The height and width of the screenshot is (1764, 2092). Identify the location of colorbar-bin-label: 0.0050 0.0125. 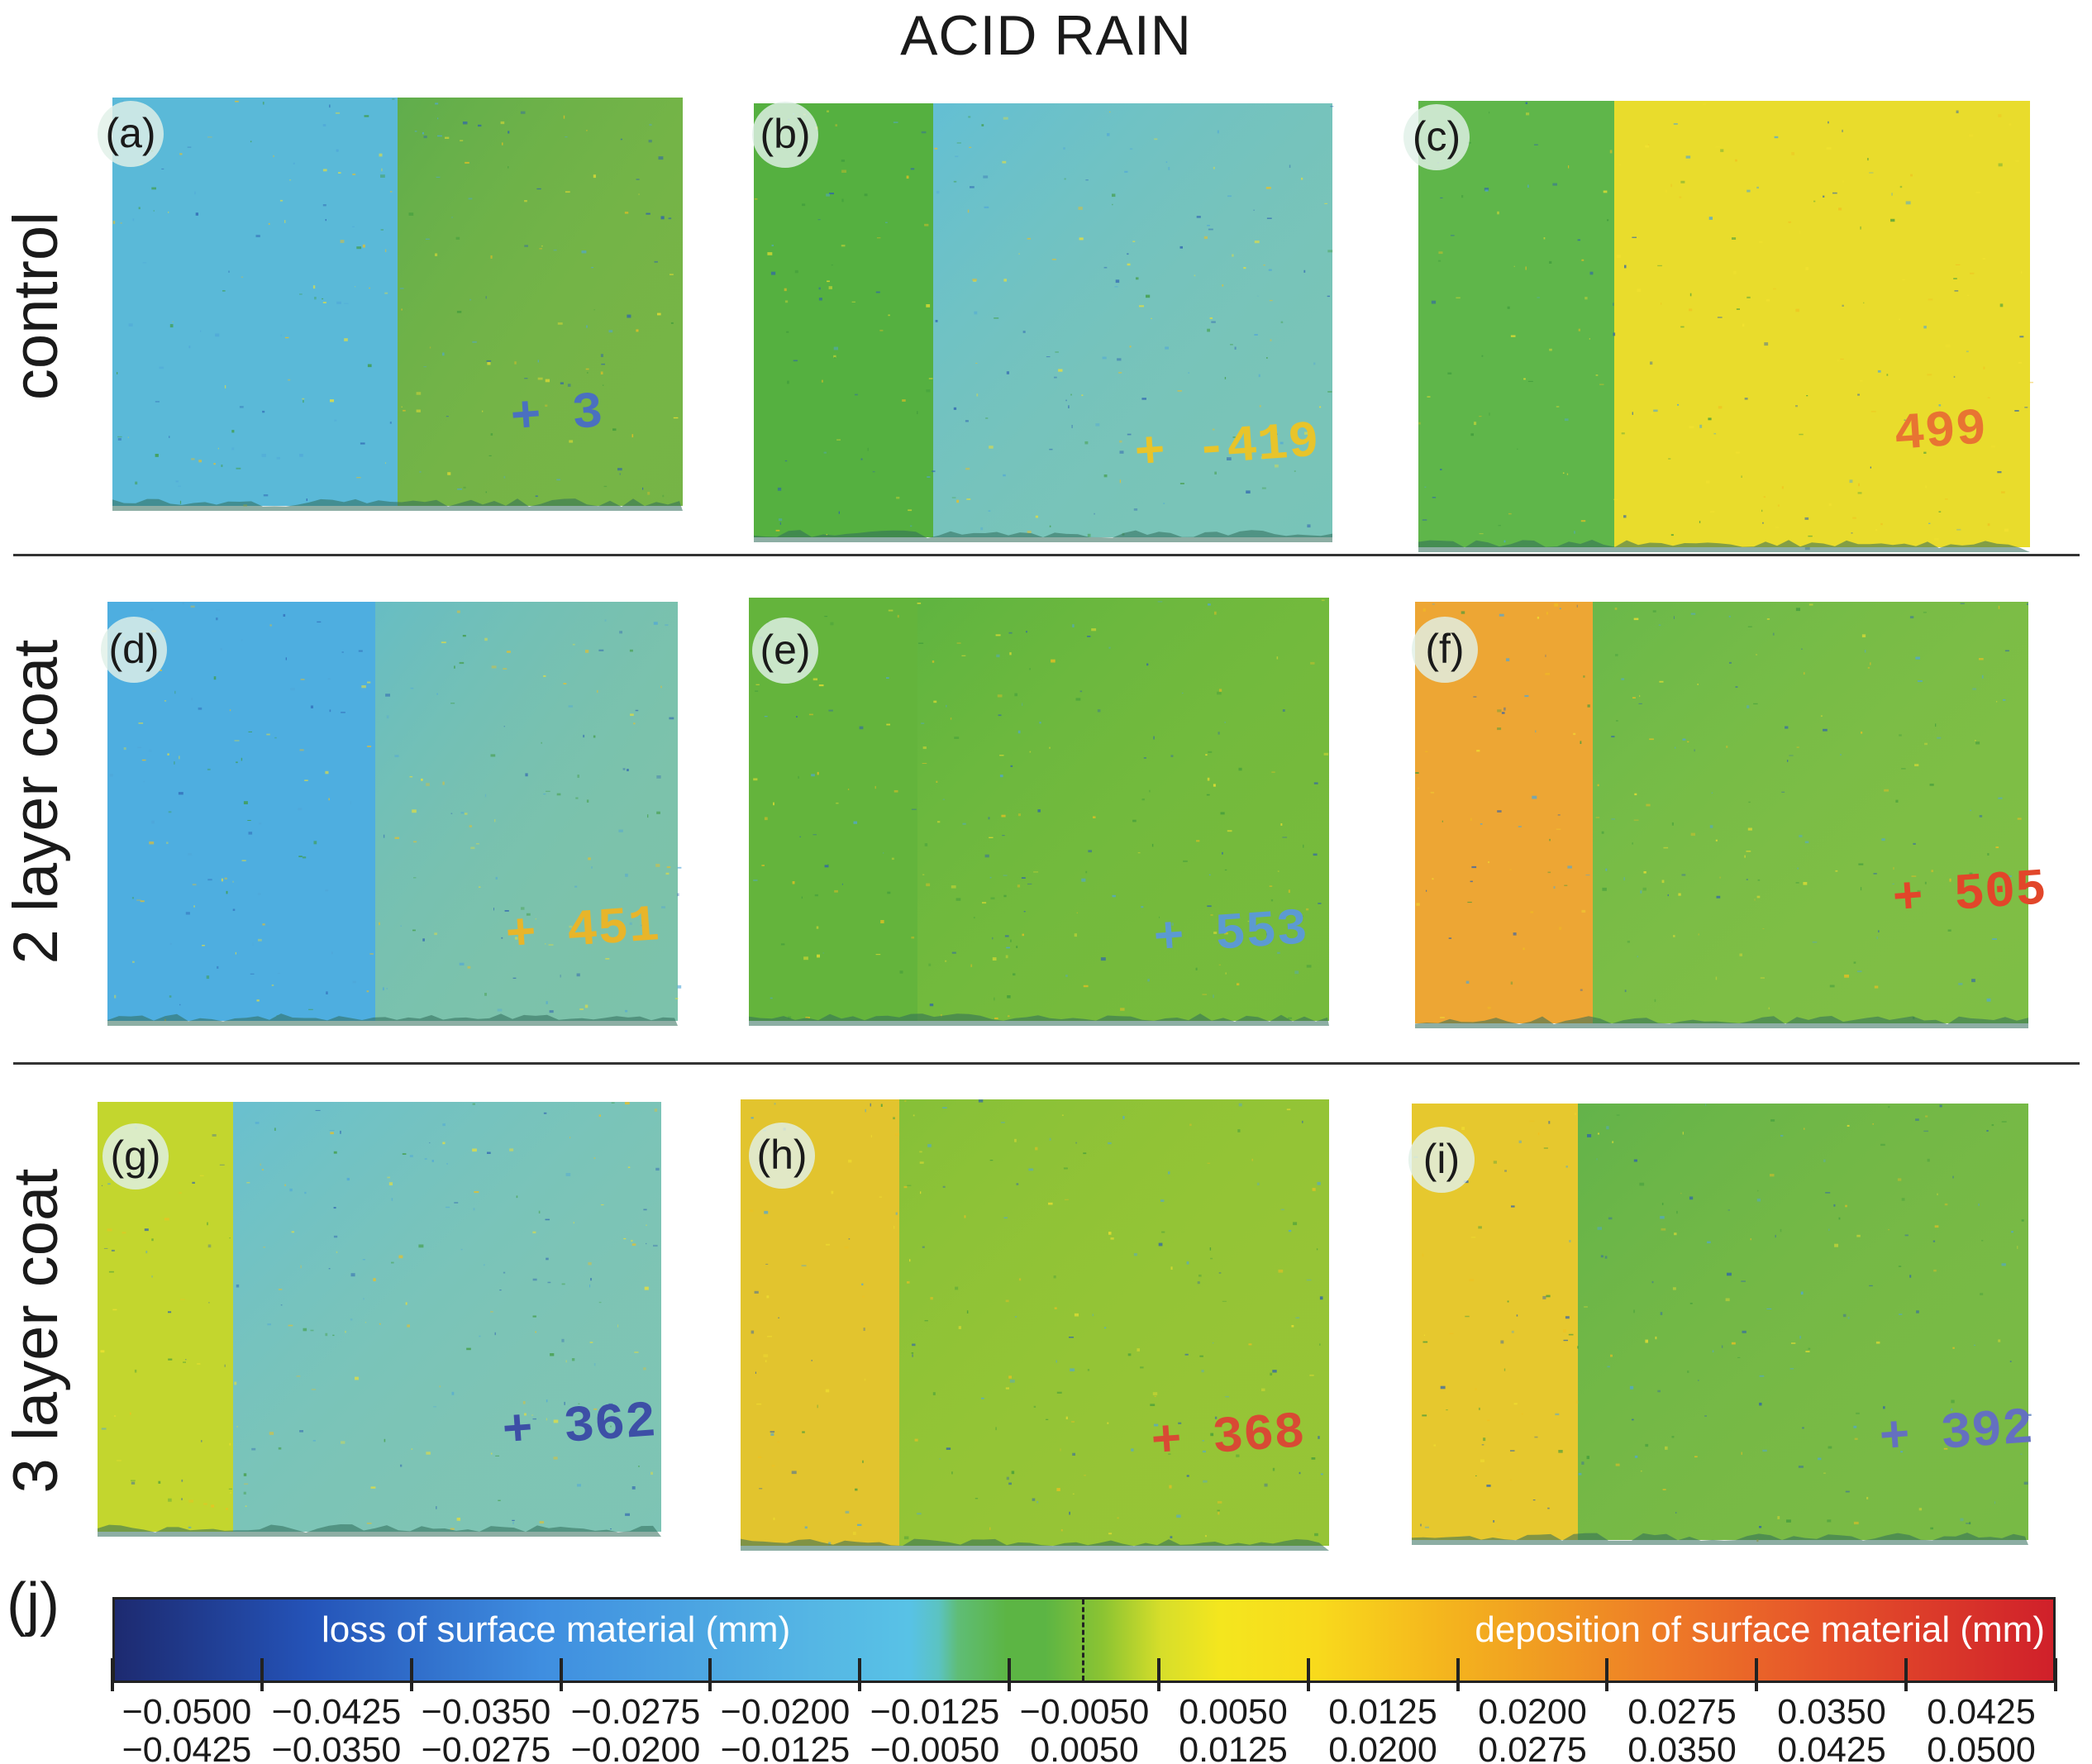
(1233, 1728).